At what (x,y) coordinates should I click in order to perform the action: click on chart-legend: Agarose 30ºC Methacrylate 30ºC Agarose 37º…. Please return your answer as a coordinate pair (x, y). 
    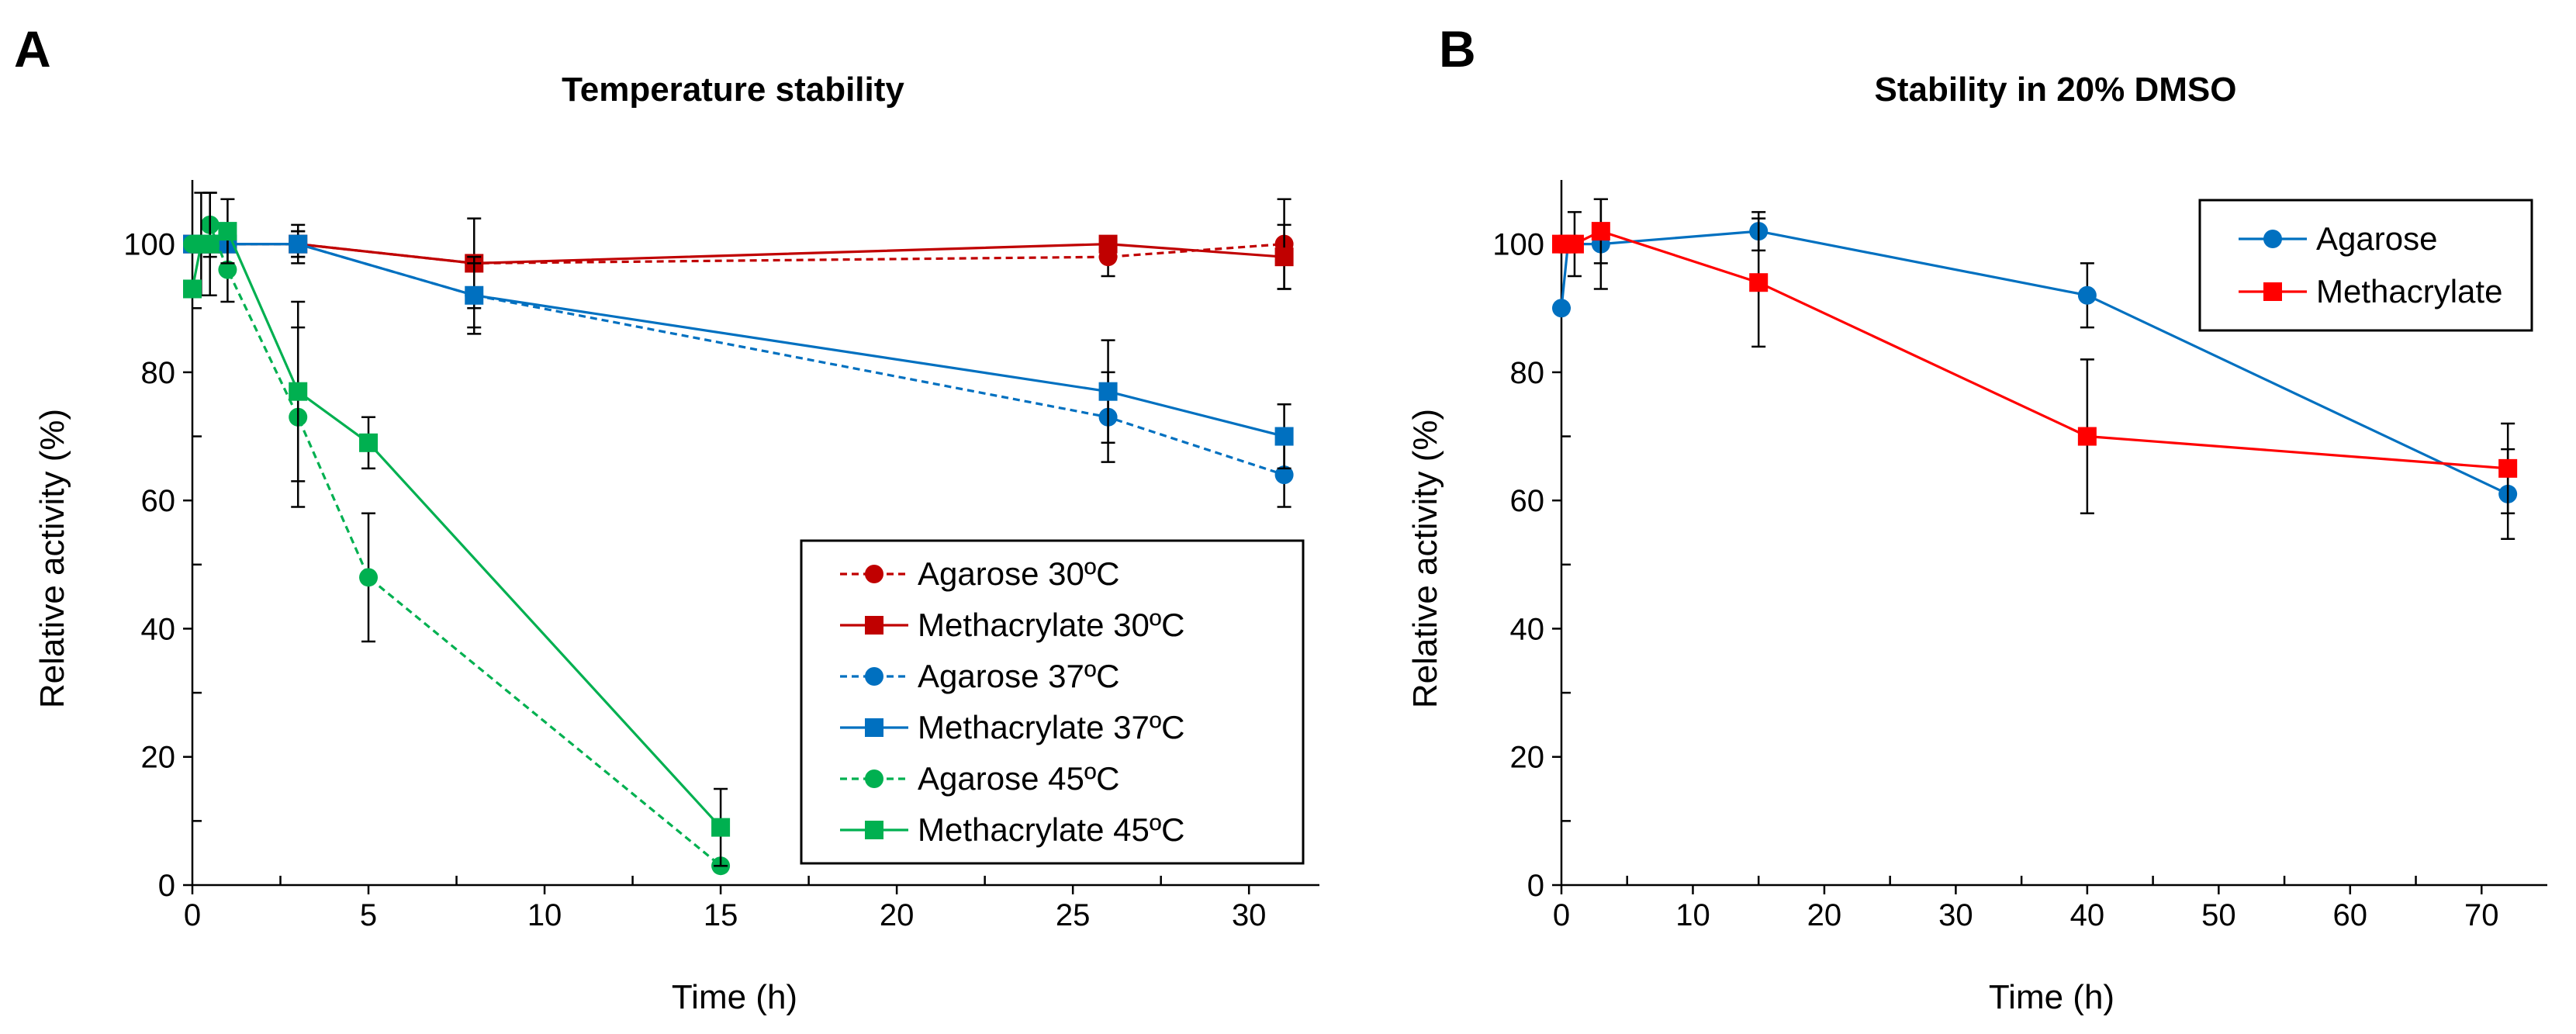
    Looking at the image, I should click on (1052, 702).